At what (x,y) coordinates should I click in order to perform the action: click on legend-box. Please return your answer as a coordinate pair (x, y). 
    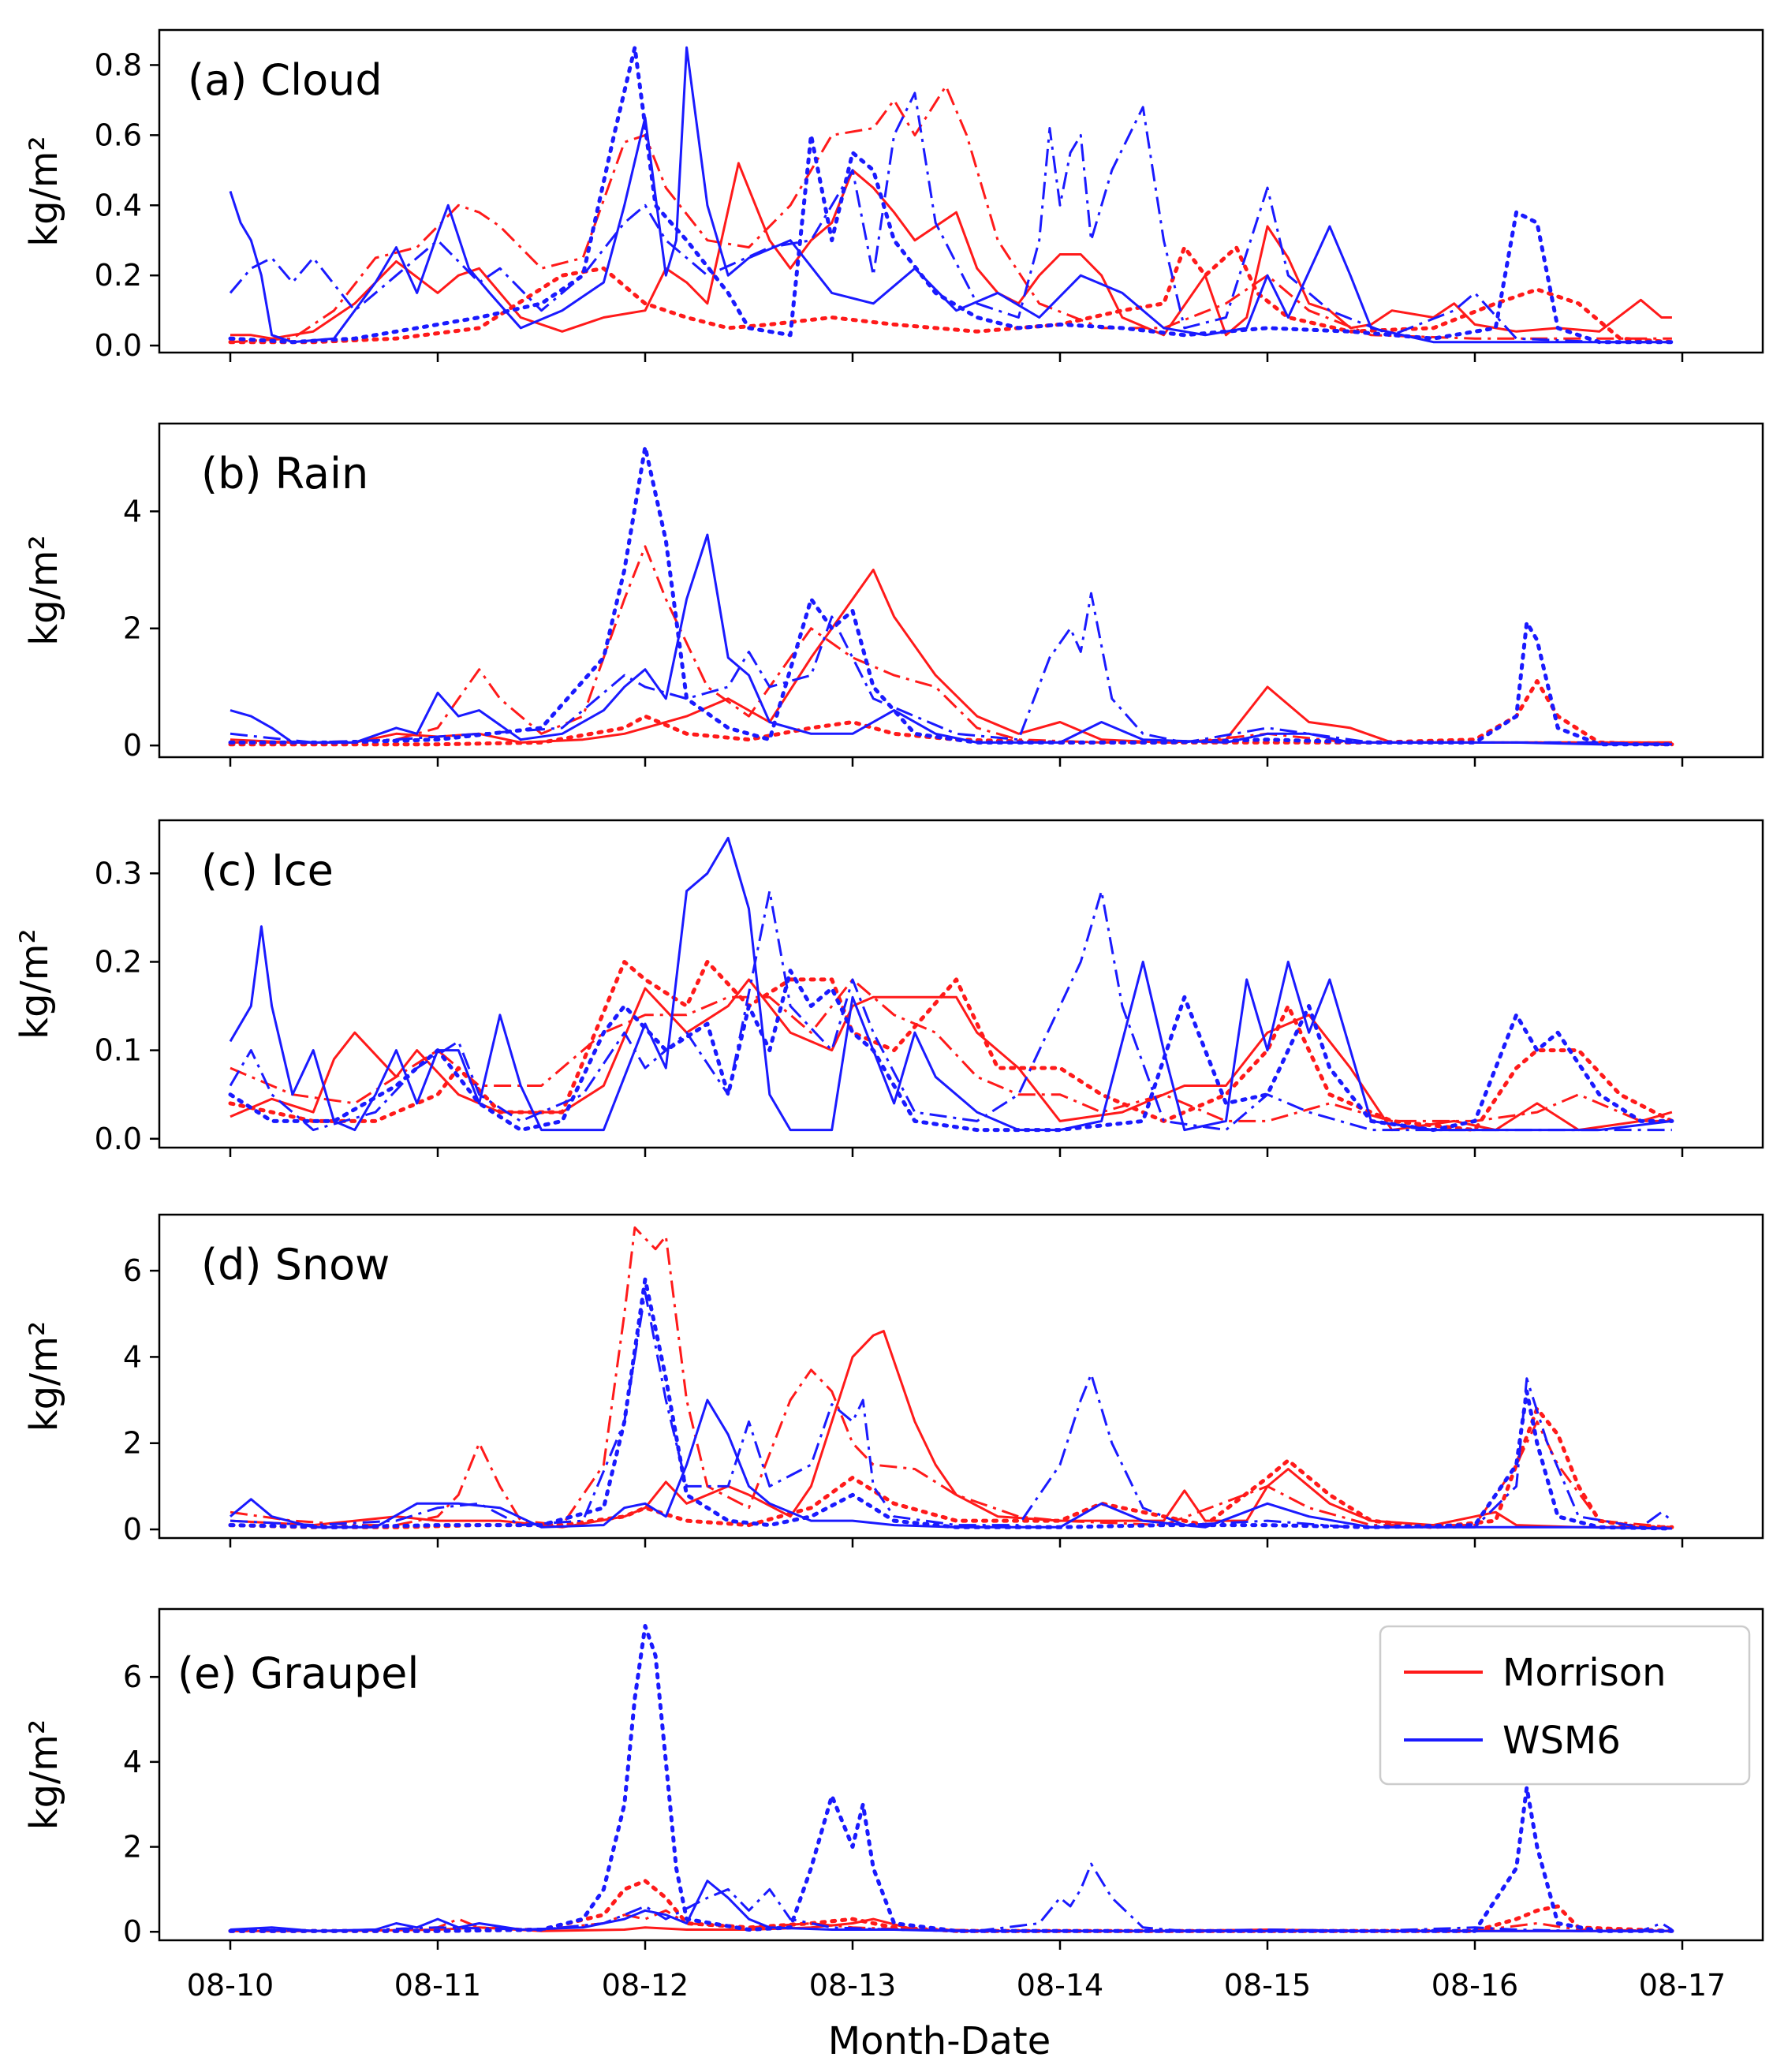
    Looking at the image, I should click on (1565, 1705).